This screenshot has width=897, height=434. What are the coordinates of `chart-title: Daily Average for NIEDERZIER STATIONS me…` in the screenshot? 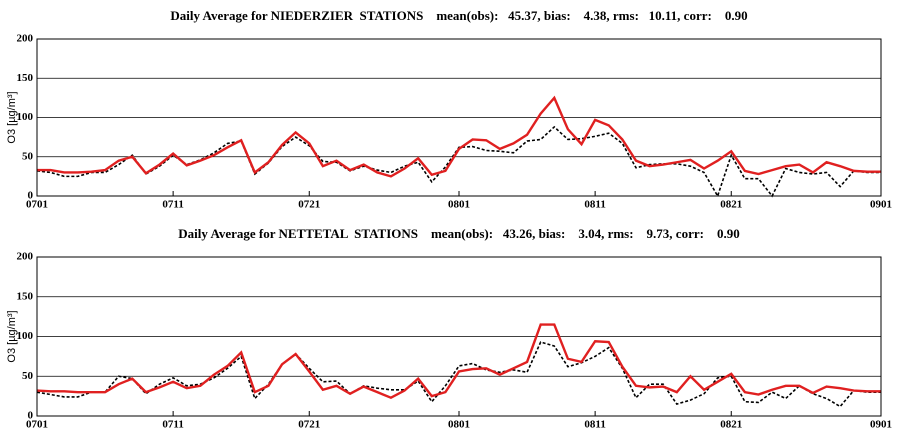 It's located at (458, 15).